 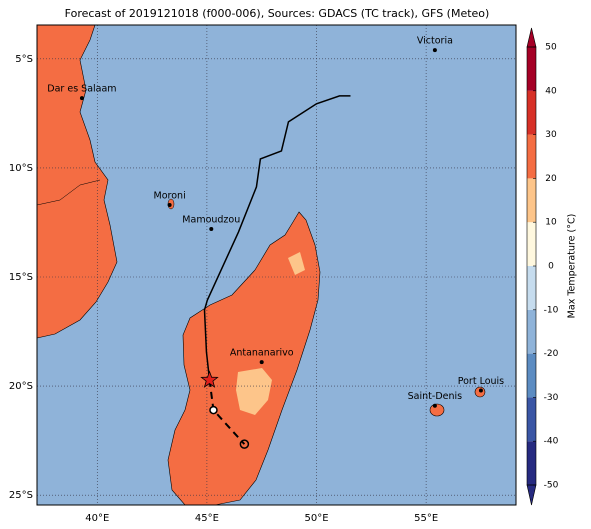 I want to click on colorbar-tick-label: 40, so click(x=551, y=91).